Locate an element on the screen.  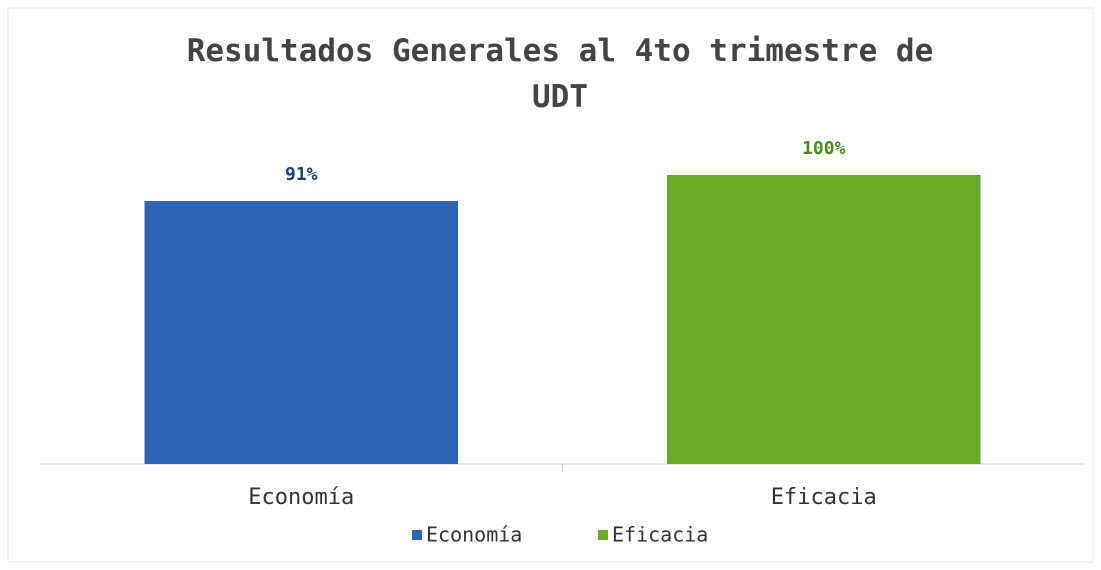
data-label: 91% is located at coordinates (301, 174).